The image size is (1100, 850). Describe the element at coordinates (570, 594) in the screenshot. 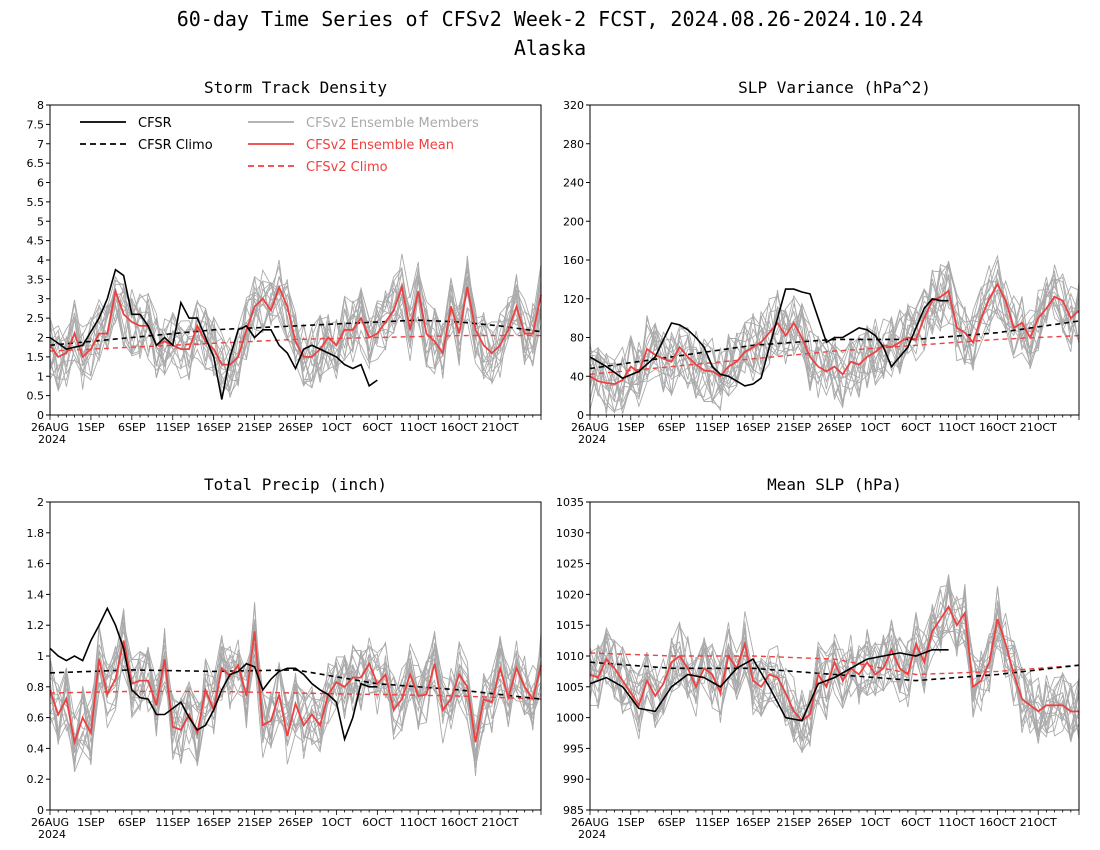

I see `y-tick-label: 1020` at that location.